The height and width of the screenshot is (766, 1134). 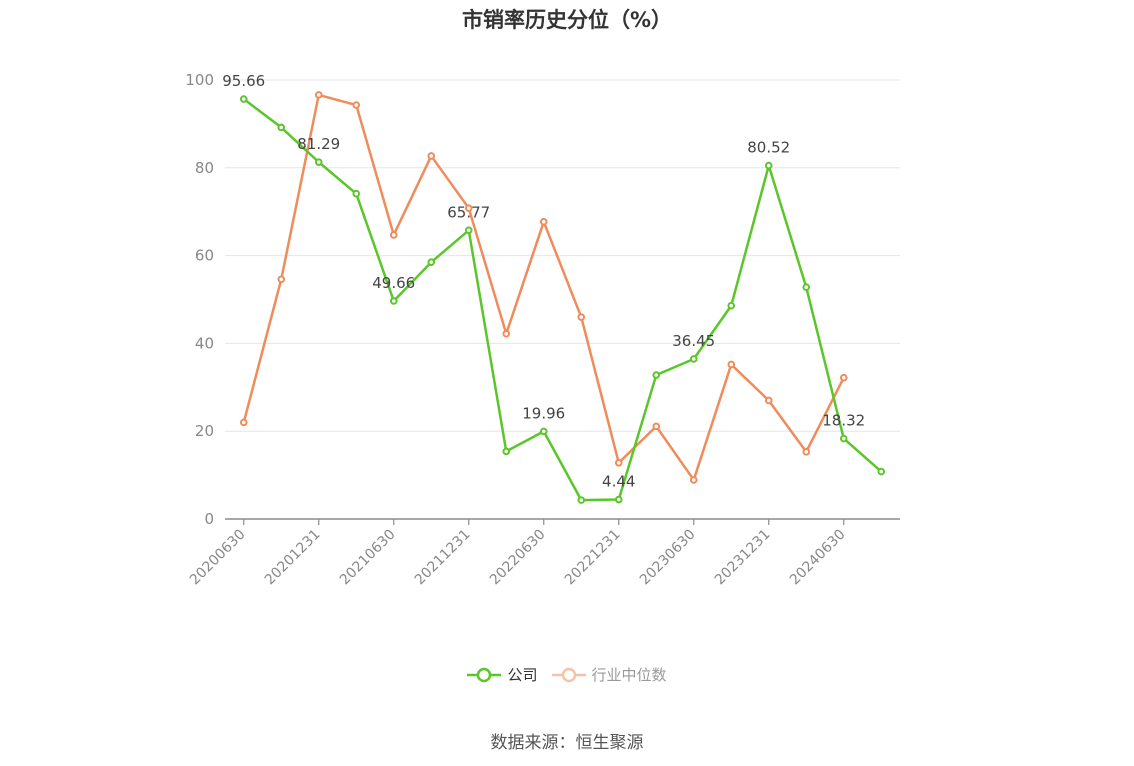 What do you see at coordinates (543, 413) in the screenshot?
I see `data-label-8: 19.96` at bounding box center [543, 413].